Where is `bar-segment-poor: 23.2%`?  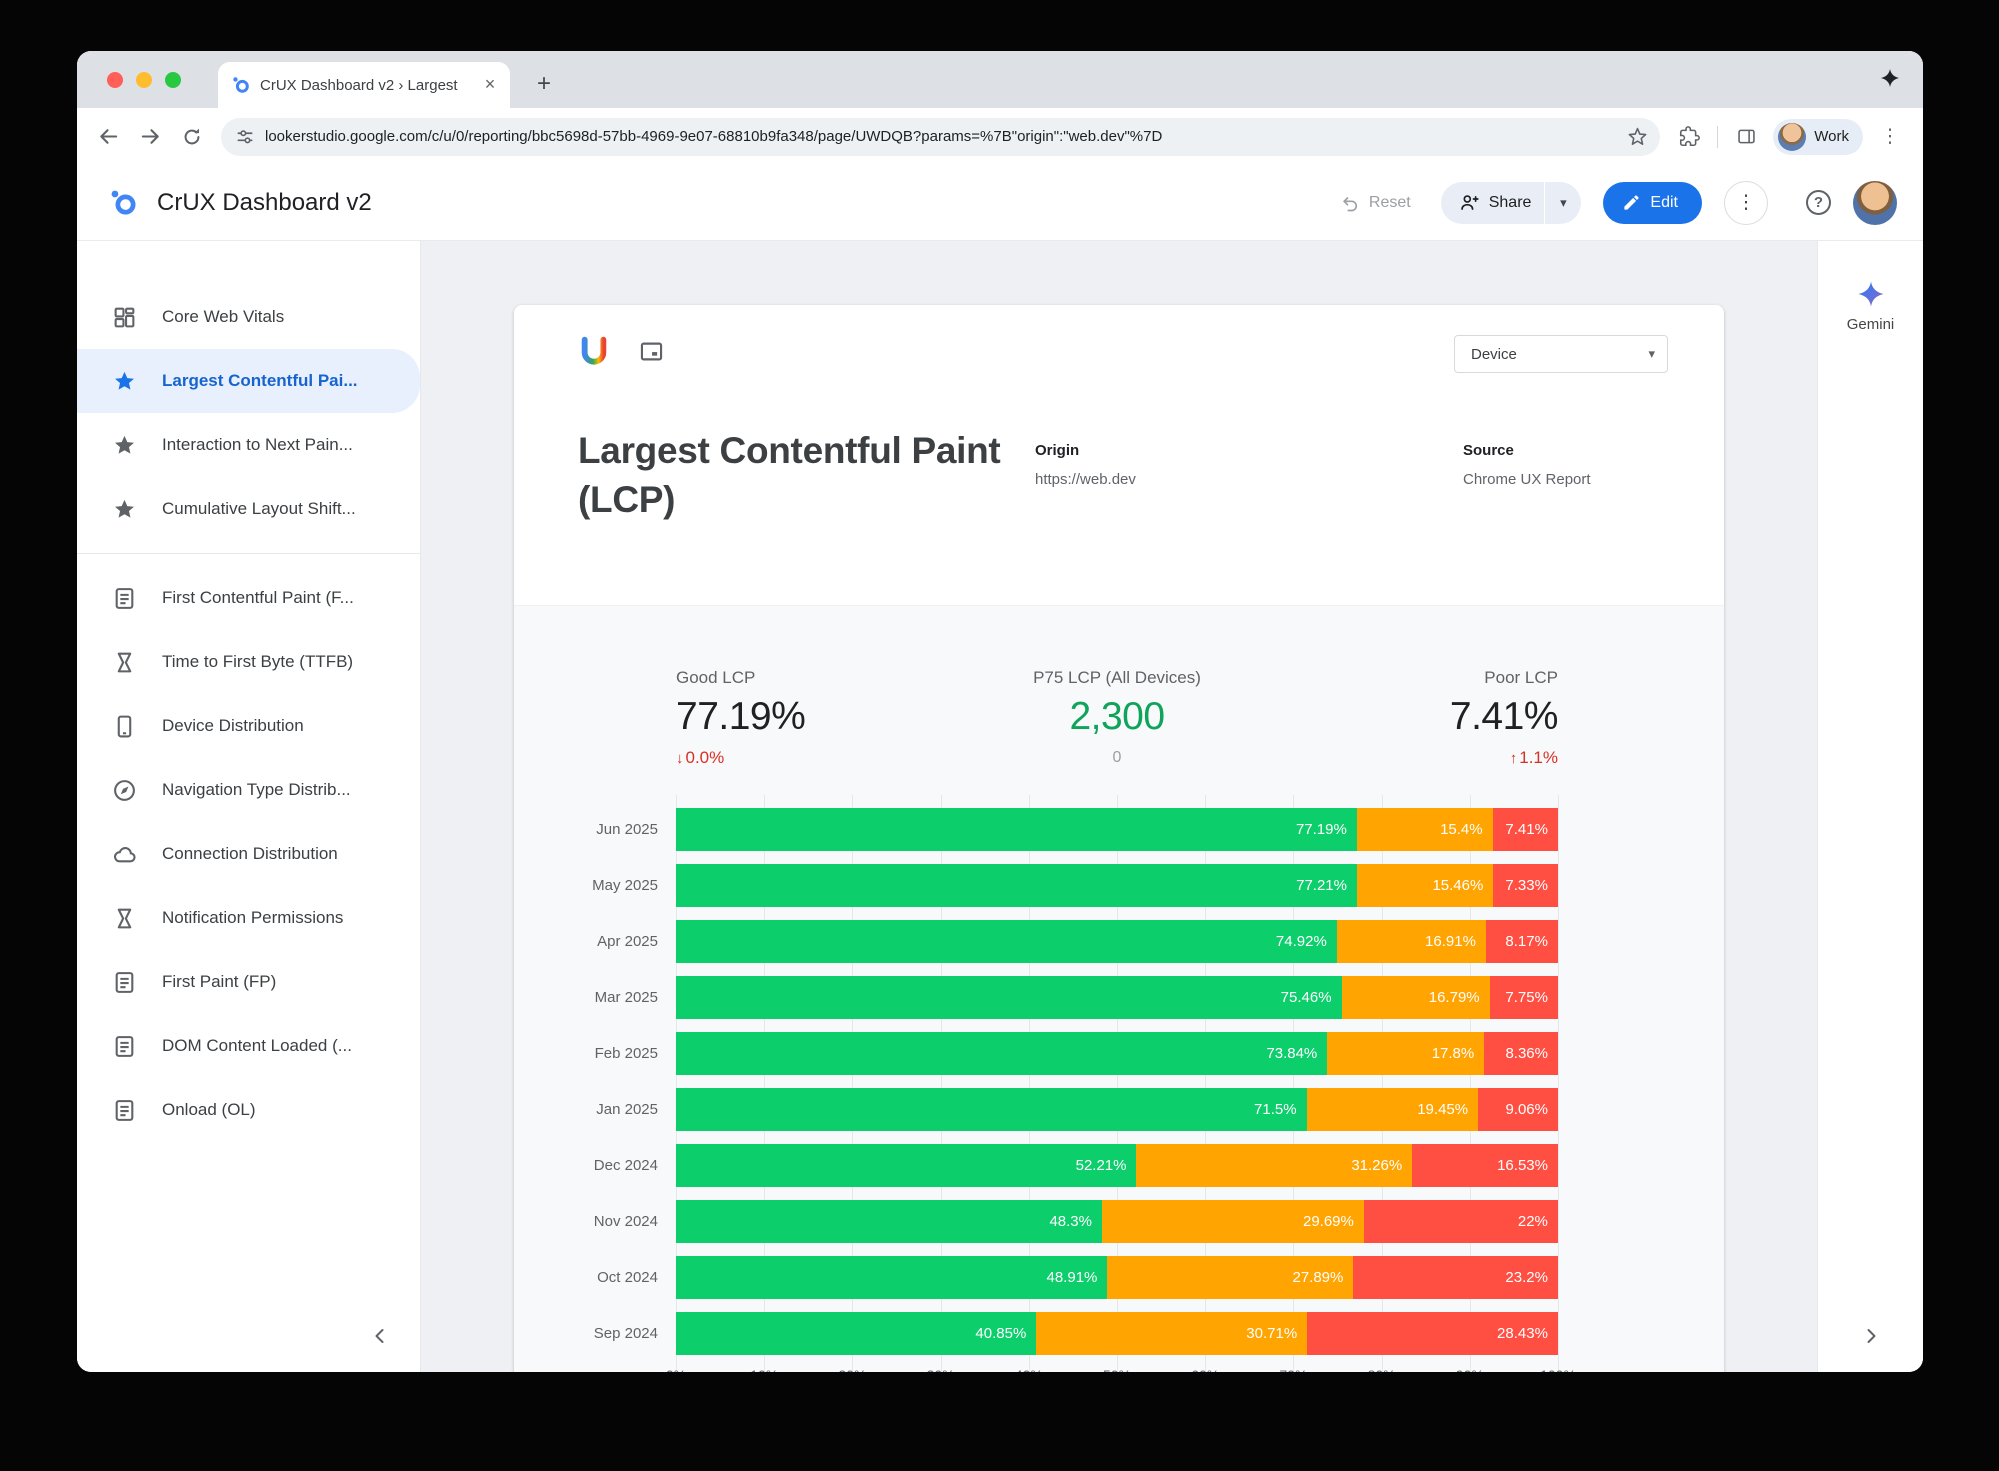 bar-segment-poor: 23.2% is located at coordinates (1455, 1277).